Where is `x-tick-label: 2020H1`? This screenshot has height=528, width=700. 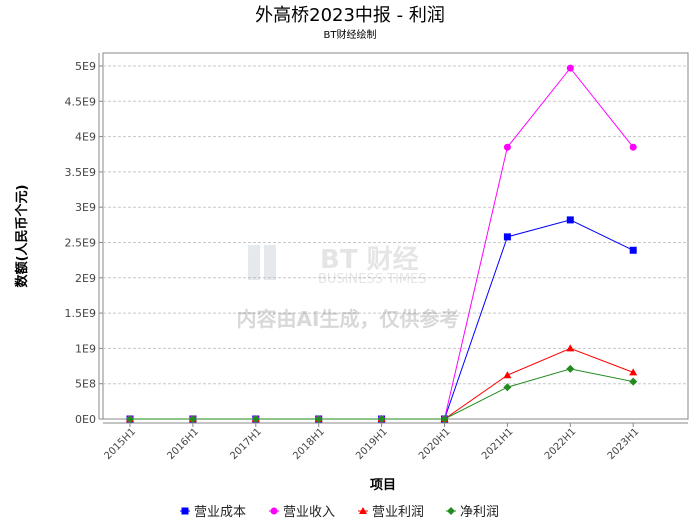 x-tick-label: 2020H1 is located at coordinates (435, 444).